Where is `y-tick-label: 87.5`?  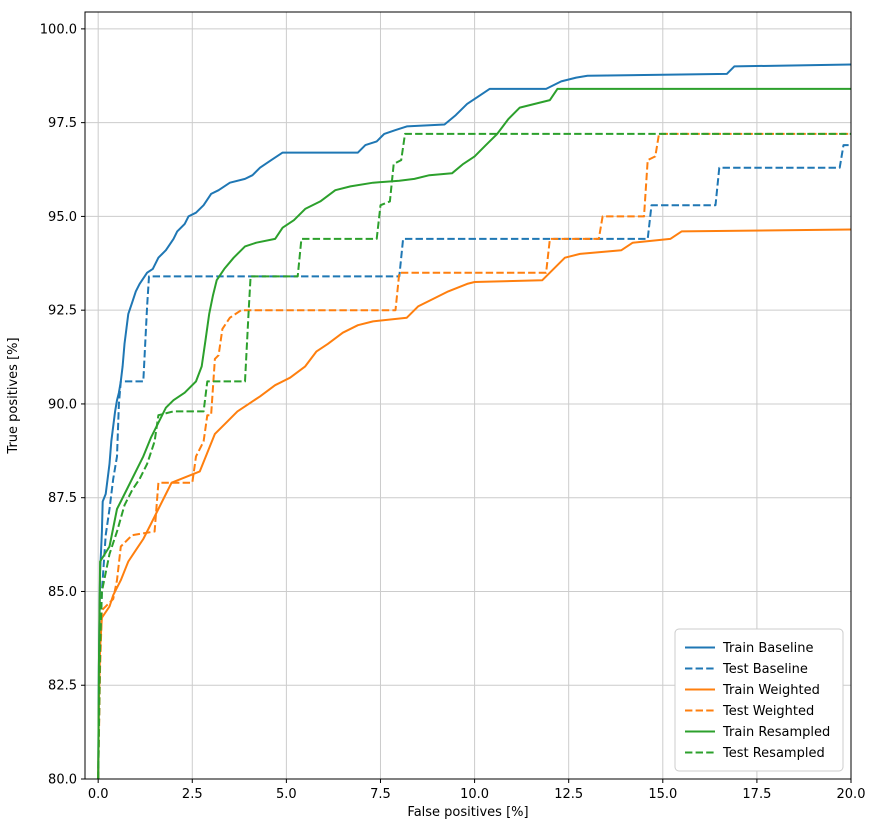
y-tick-label: 87.5 is located at coordinates (62, 498).